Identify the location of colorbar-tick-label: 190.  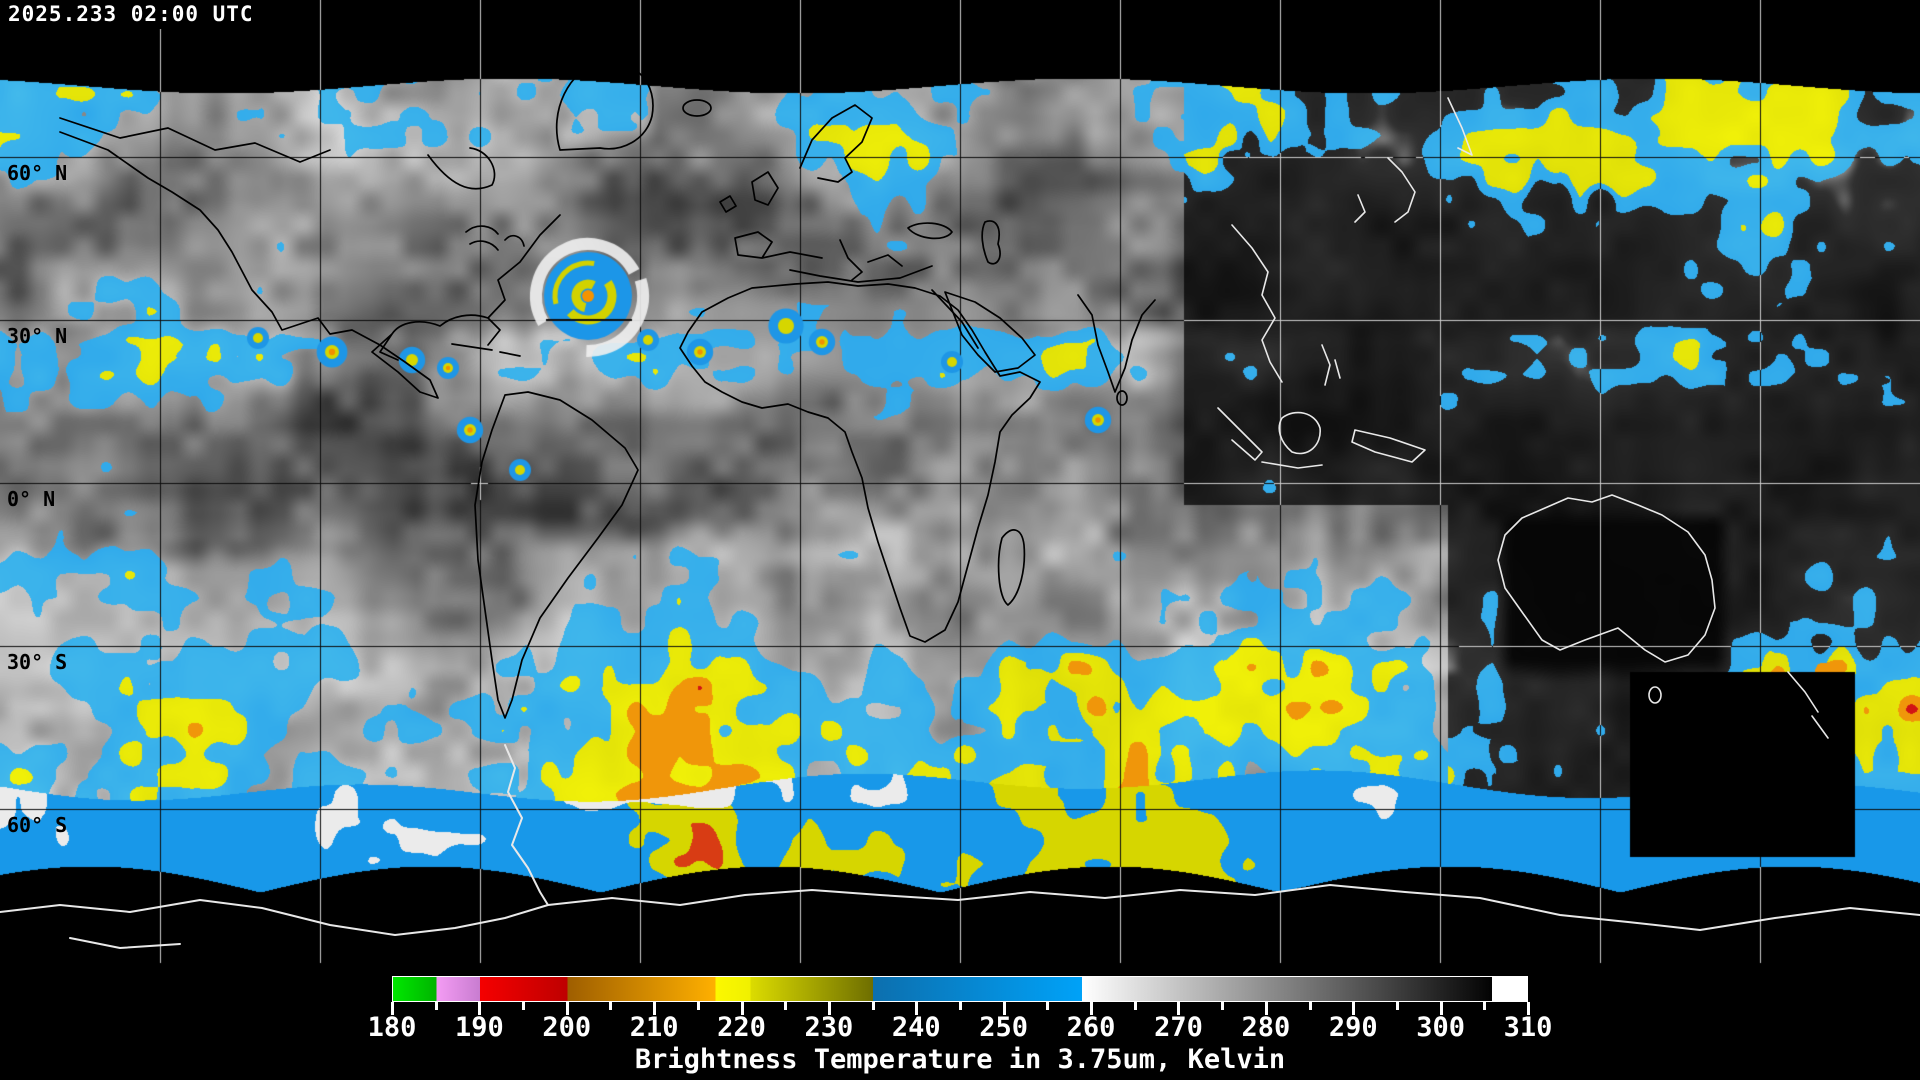
(479, 1027).